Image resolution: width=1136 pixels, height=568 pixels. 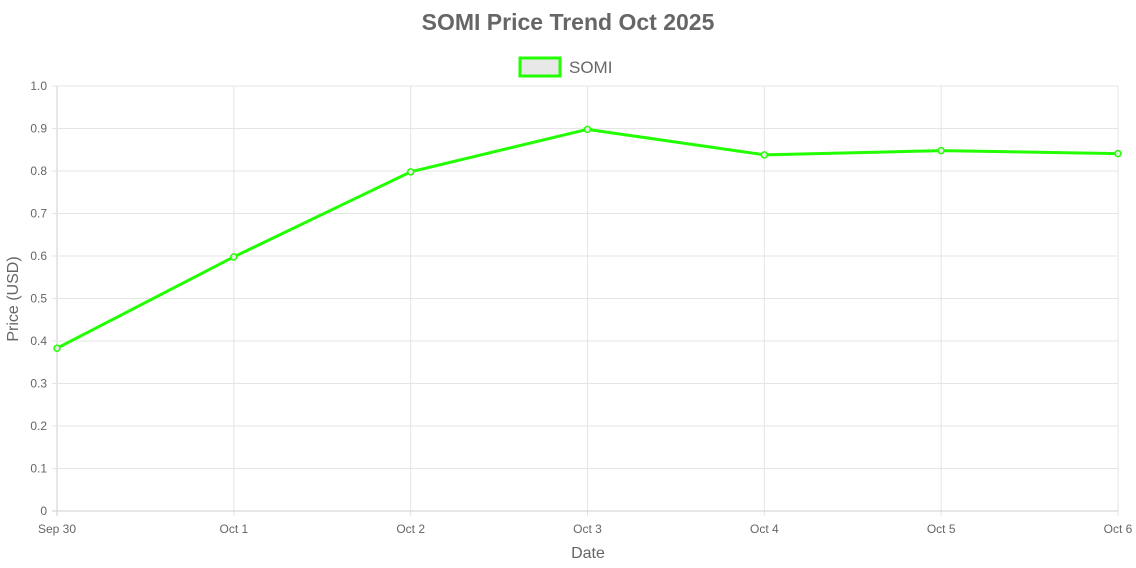 I want to click on x-axis-ticks: Sep 30 Oct 1 Oct 2 Oct 3 Oct 4 Oct 5 Oct 6, so click(x=585, y=529).